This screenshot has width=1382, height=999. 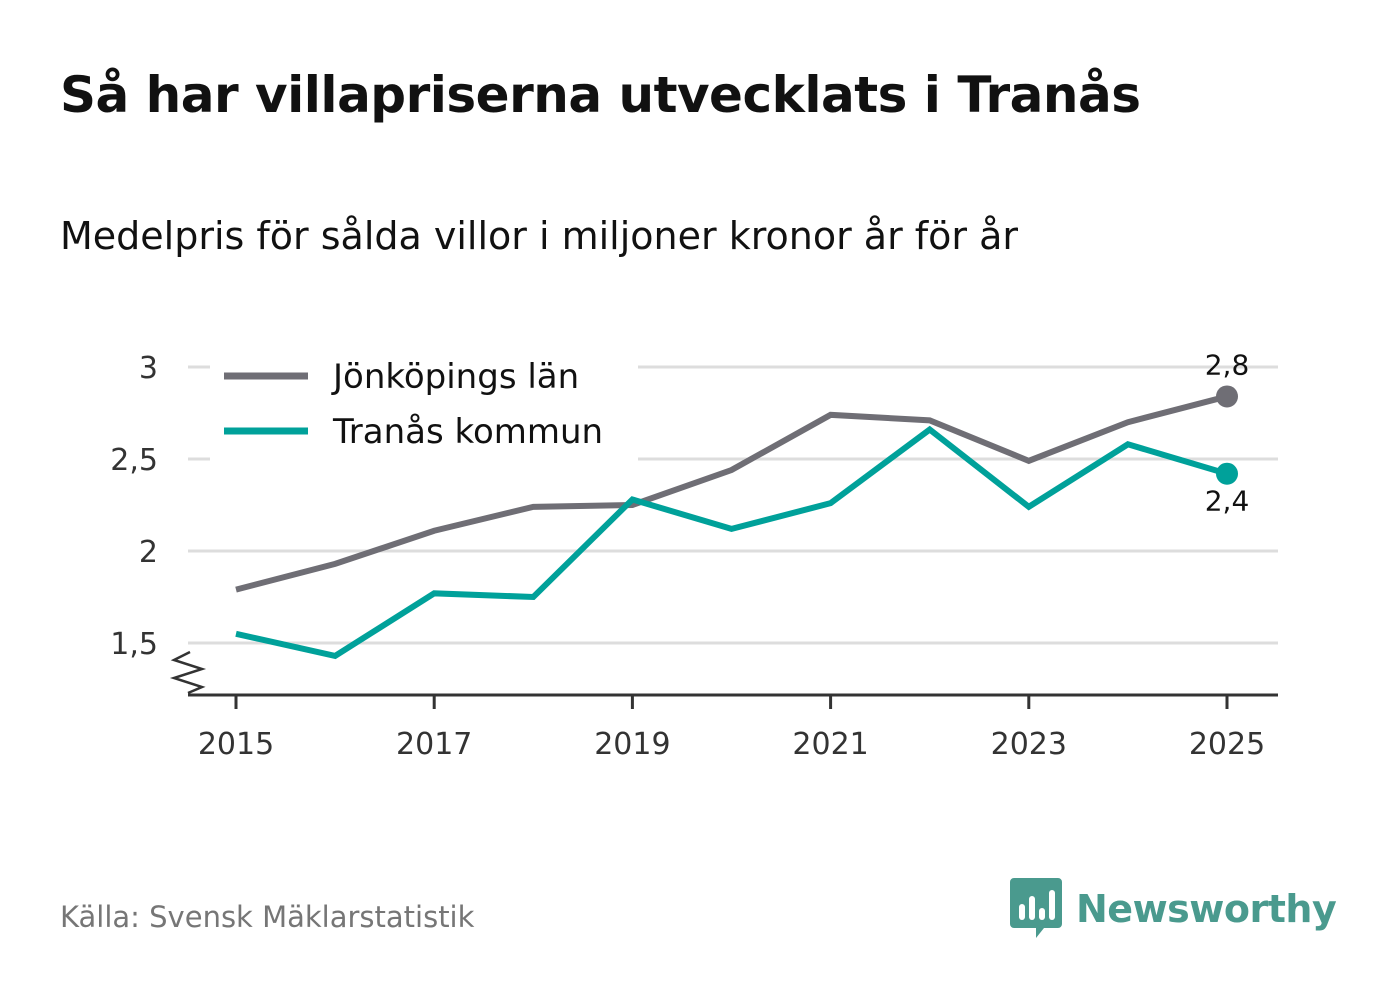 I want to click on end-value-label: 2,8, so click(x=1227, y=364).